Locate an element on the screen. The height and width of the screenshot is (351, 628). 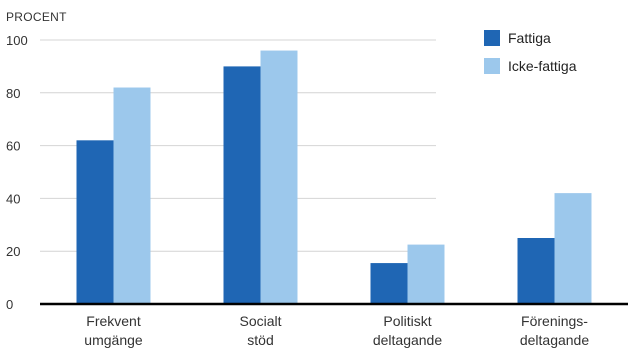
y-tick-label: 0 is located at coordinates (9, 304).